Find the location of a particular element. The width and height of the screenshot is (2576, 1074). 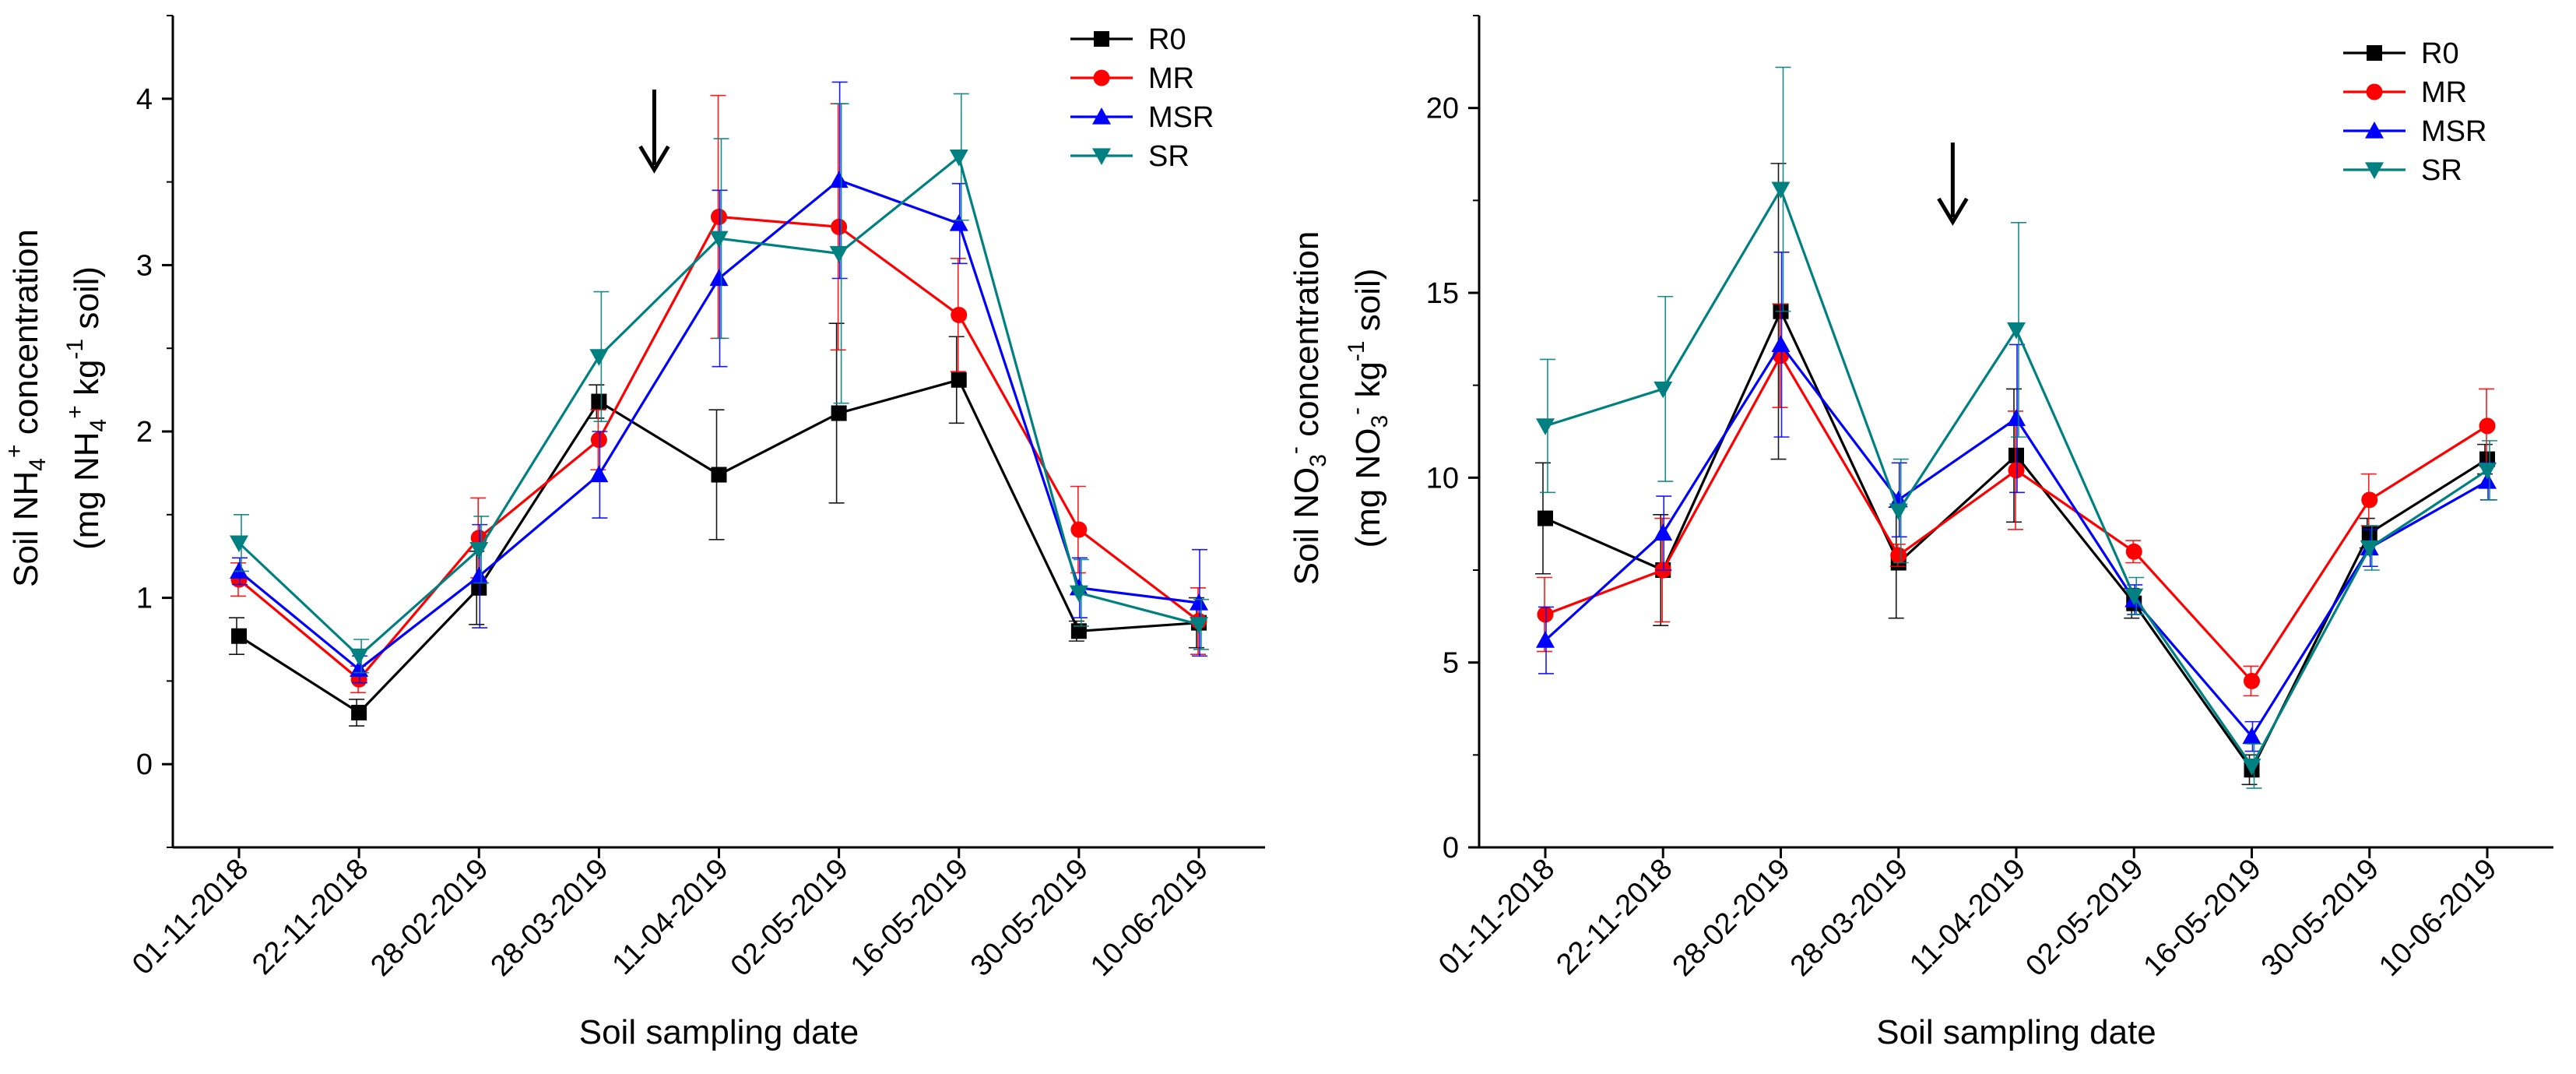

y-tick-label: 15 is located at coordinates (1442, 293).